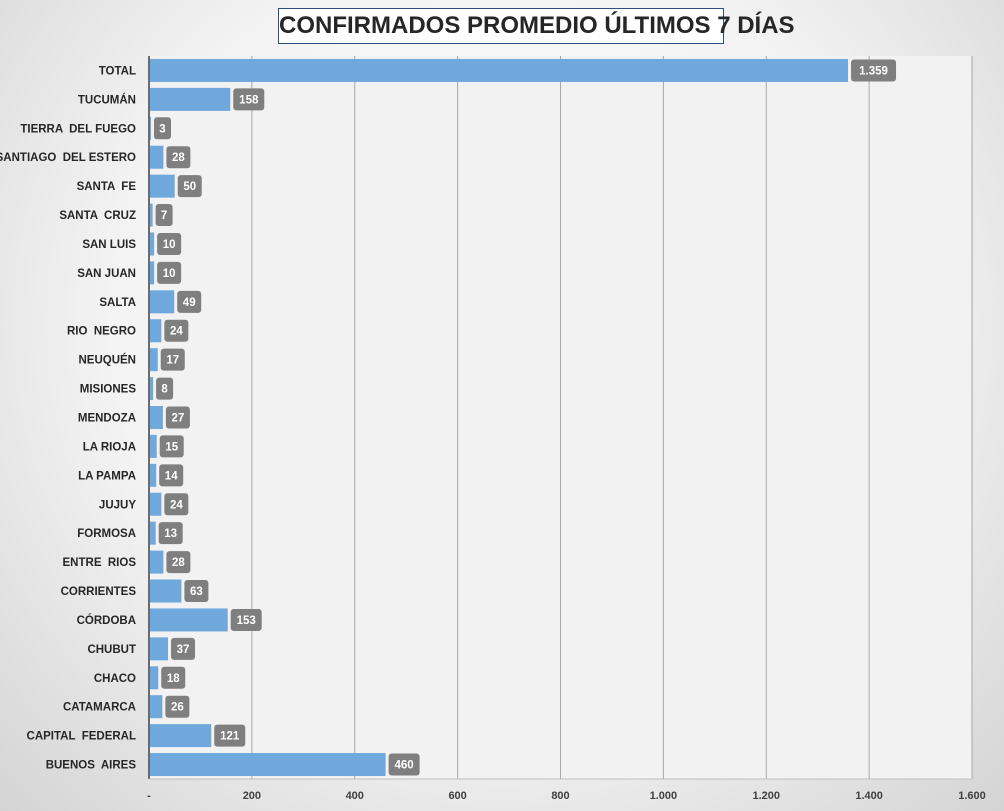  I want to click on category-label: CORRIENTES, so click(99, 592).